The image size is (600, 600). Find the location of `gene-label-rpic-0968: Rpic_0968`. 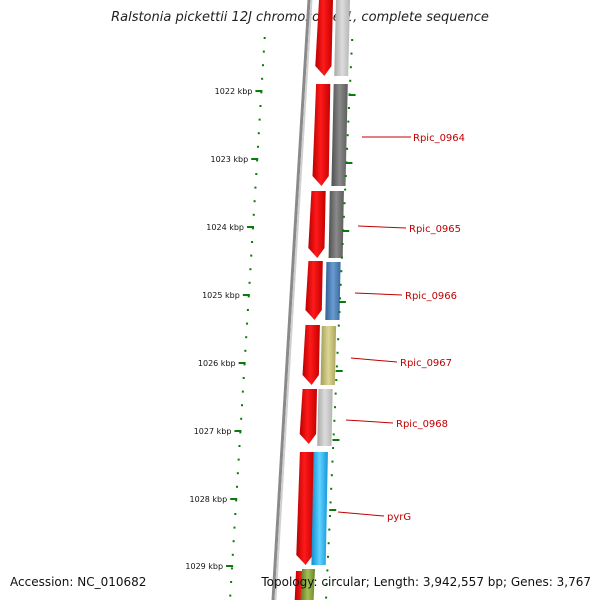

gene-label-rpic-0968: Rpic_0968 is located at coordinates (422, 424).